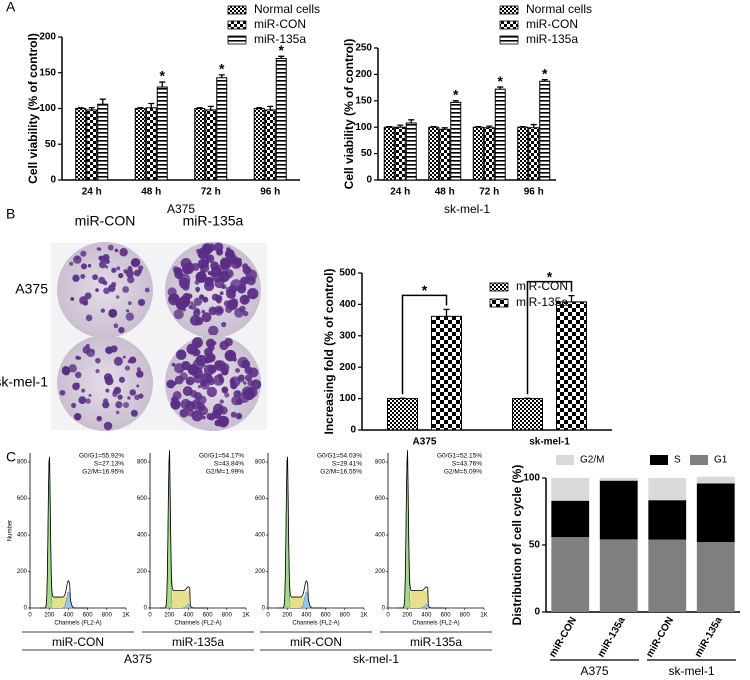 This screenshot has height=680, width=750. Describe the element at coordinates (181, 599) in the screenshot. I see `flow-s-area` at that location.